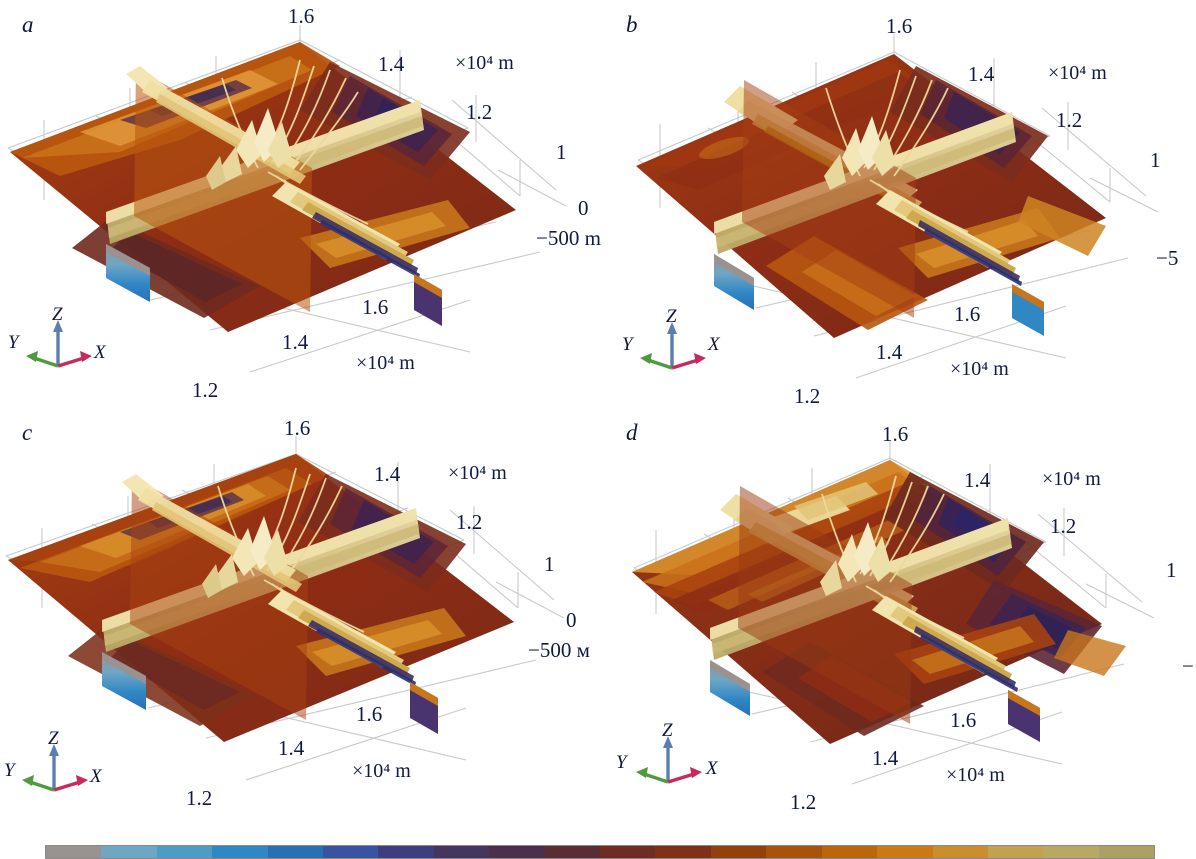 Image resolution: width=1196 pixels, height=859 pixels. I want to click on panel-d-xaxis-tick-1.2: 1.2, so click(803, 802).